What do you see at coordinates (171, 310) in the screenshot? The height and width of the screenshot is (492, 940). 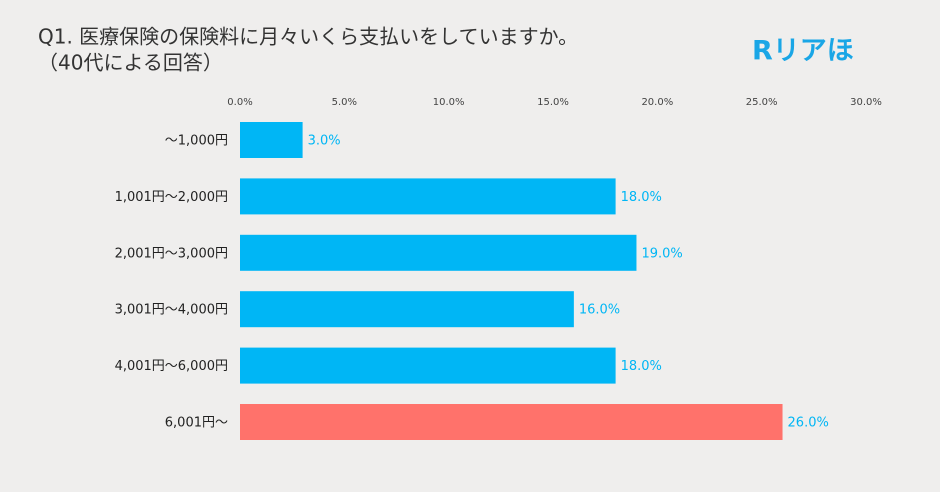 I see `y-tick-label: 3,001円～4,000円` at bounding box center [171, 310].